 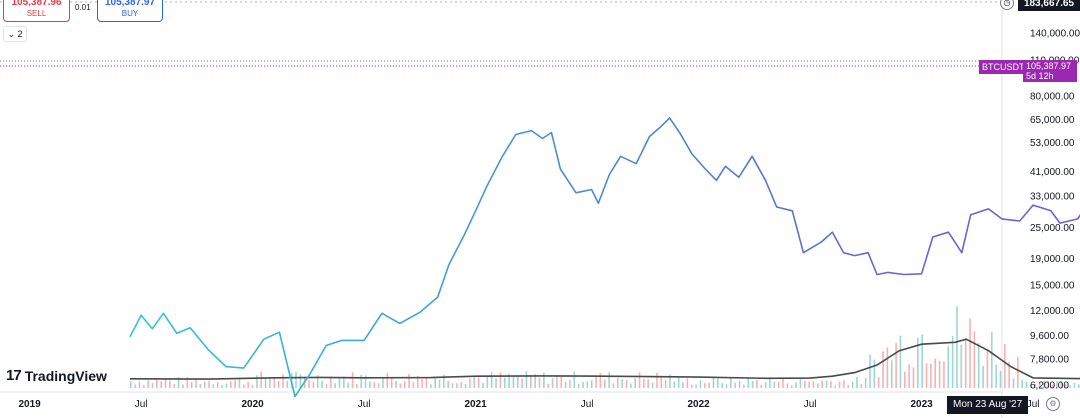 I want to click on logo-text: TradingView, so click(x=65, y=375).